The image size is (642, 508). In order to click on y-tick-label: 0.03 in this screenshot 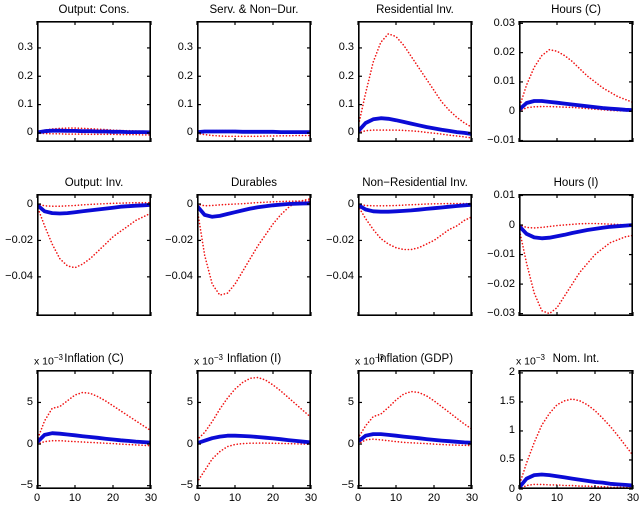, I will do `click(504, 22)`.